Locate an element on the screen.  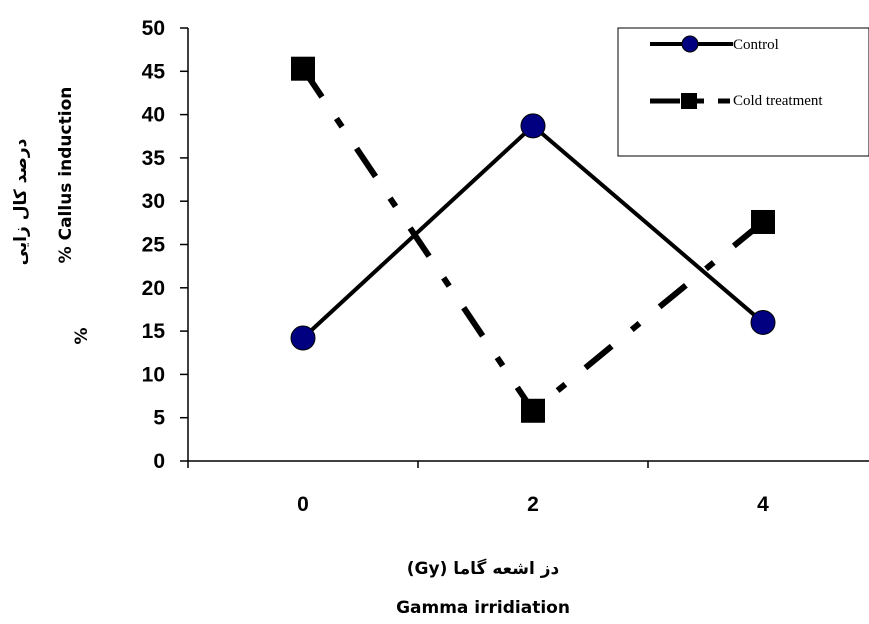
legend-marker-cold is located at coordinates (689, 101).